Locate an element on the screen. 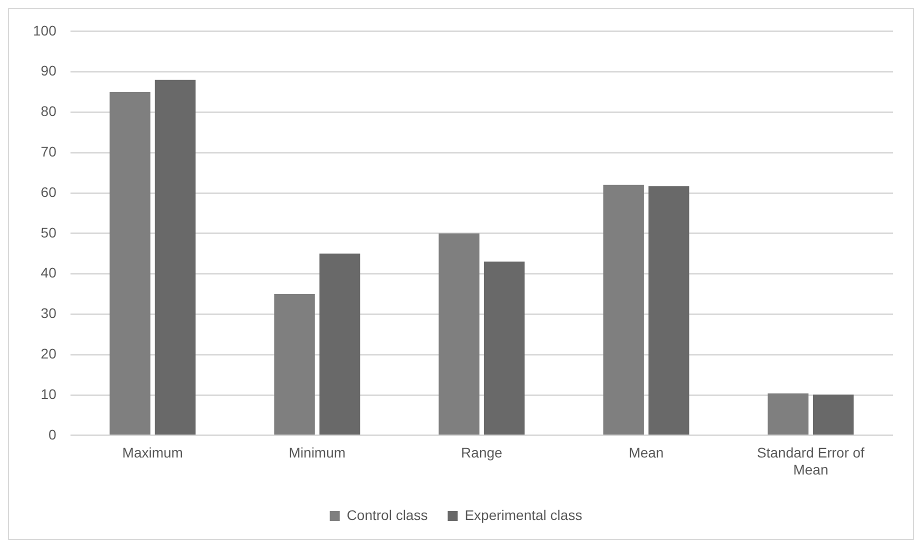  y-tick-label: 30 is located at coordinates (48, 313).